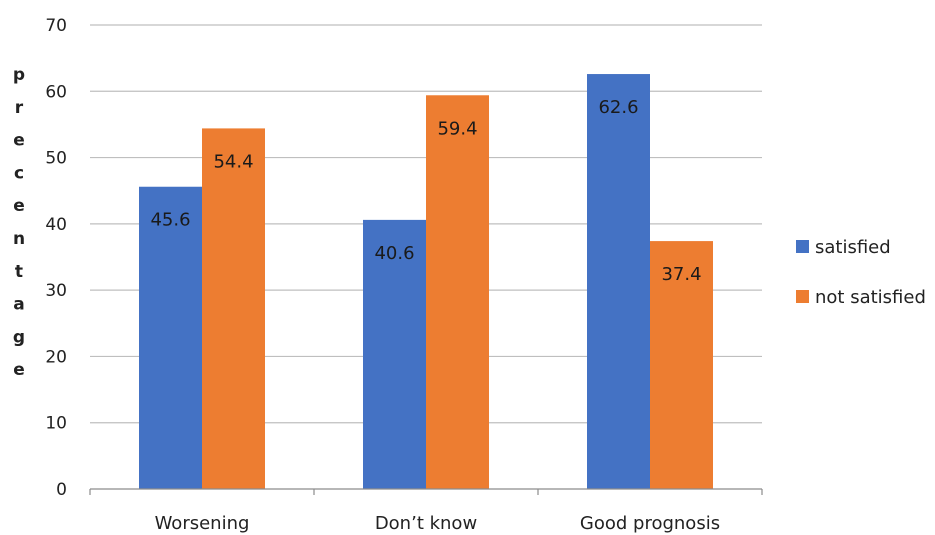 Image resolution: width=935 pixels, height=535 pixels. I want to click on y-axis-label-letter: c, so click(19, 173).